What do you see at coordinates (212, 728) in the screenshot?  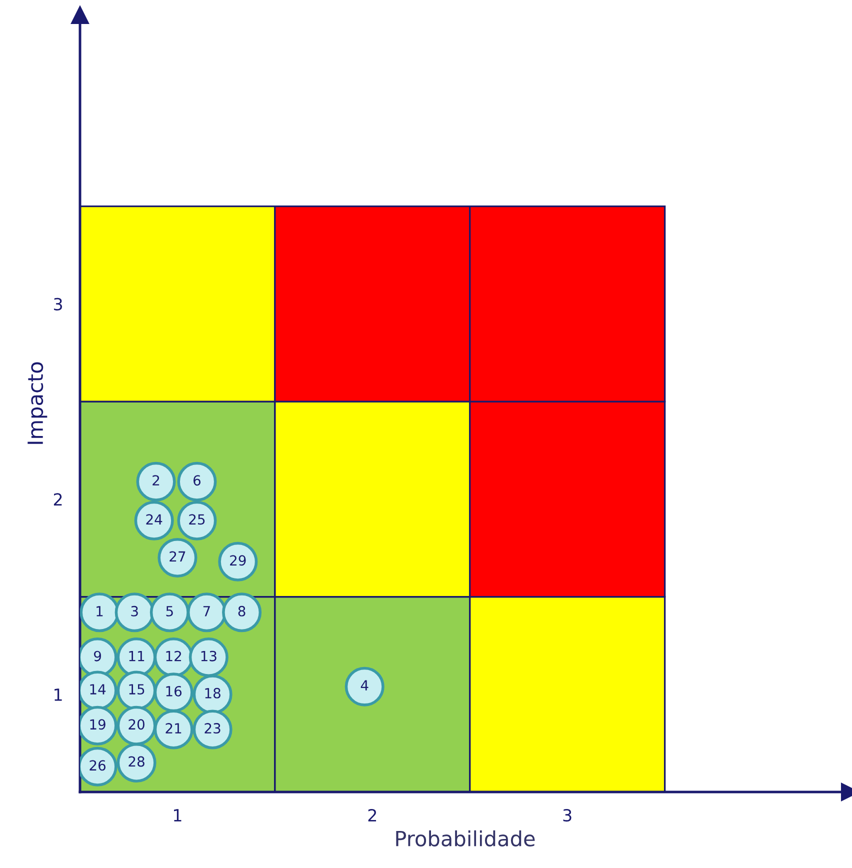 I see `annotation: 23` at bounding box center [212, 728].